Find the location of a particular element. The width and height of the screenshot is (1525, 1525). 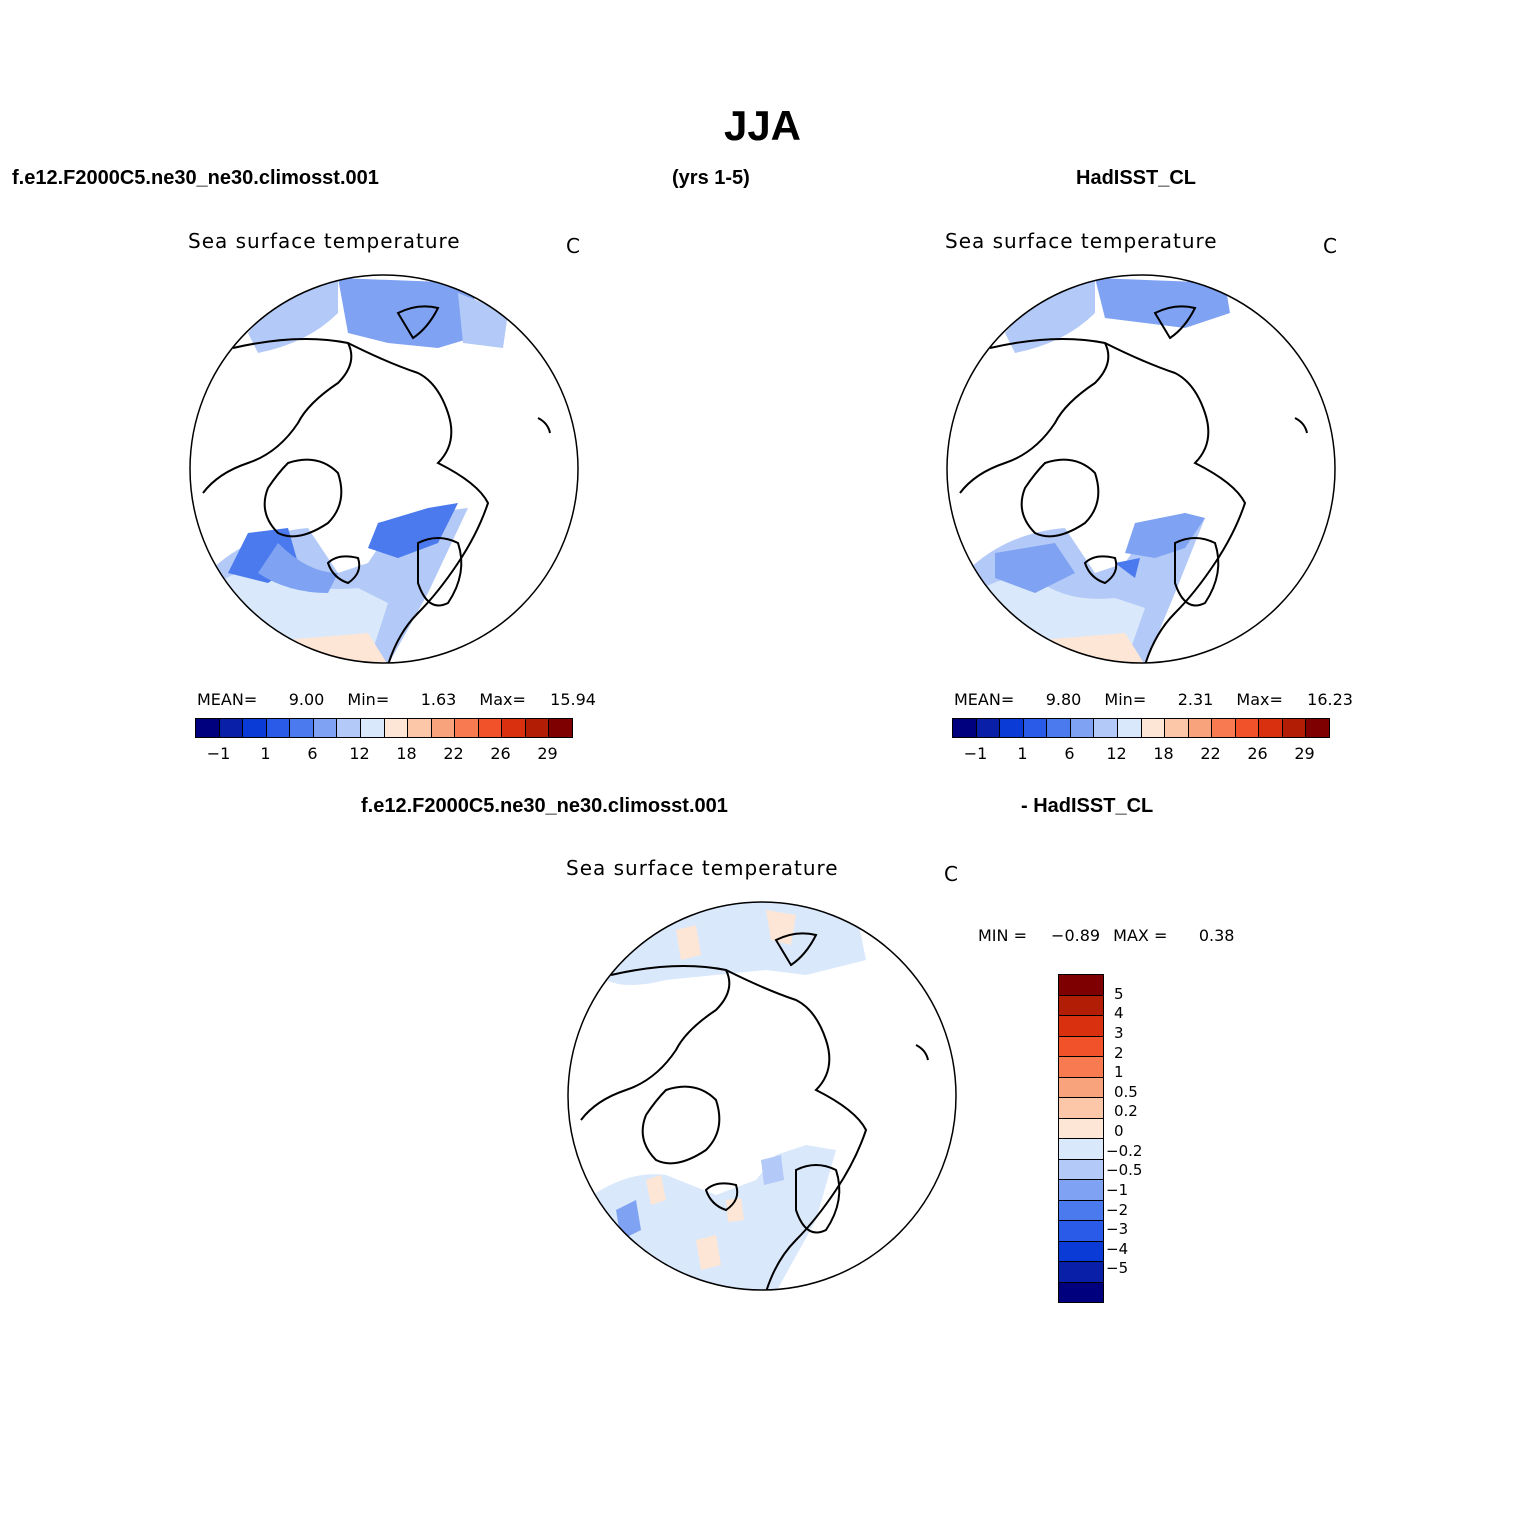

diff-colorbar-label: 2 is located at coordinates (1119, 1052).